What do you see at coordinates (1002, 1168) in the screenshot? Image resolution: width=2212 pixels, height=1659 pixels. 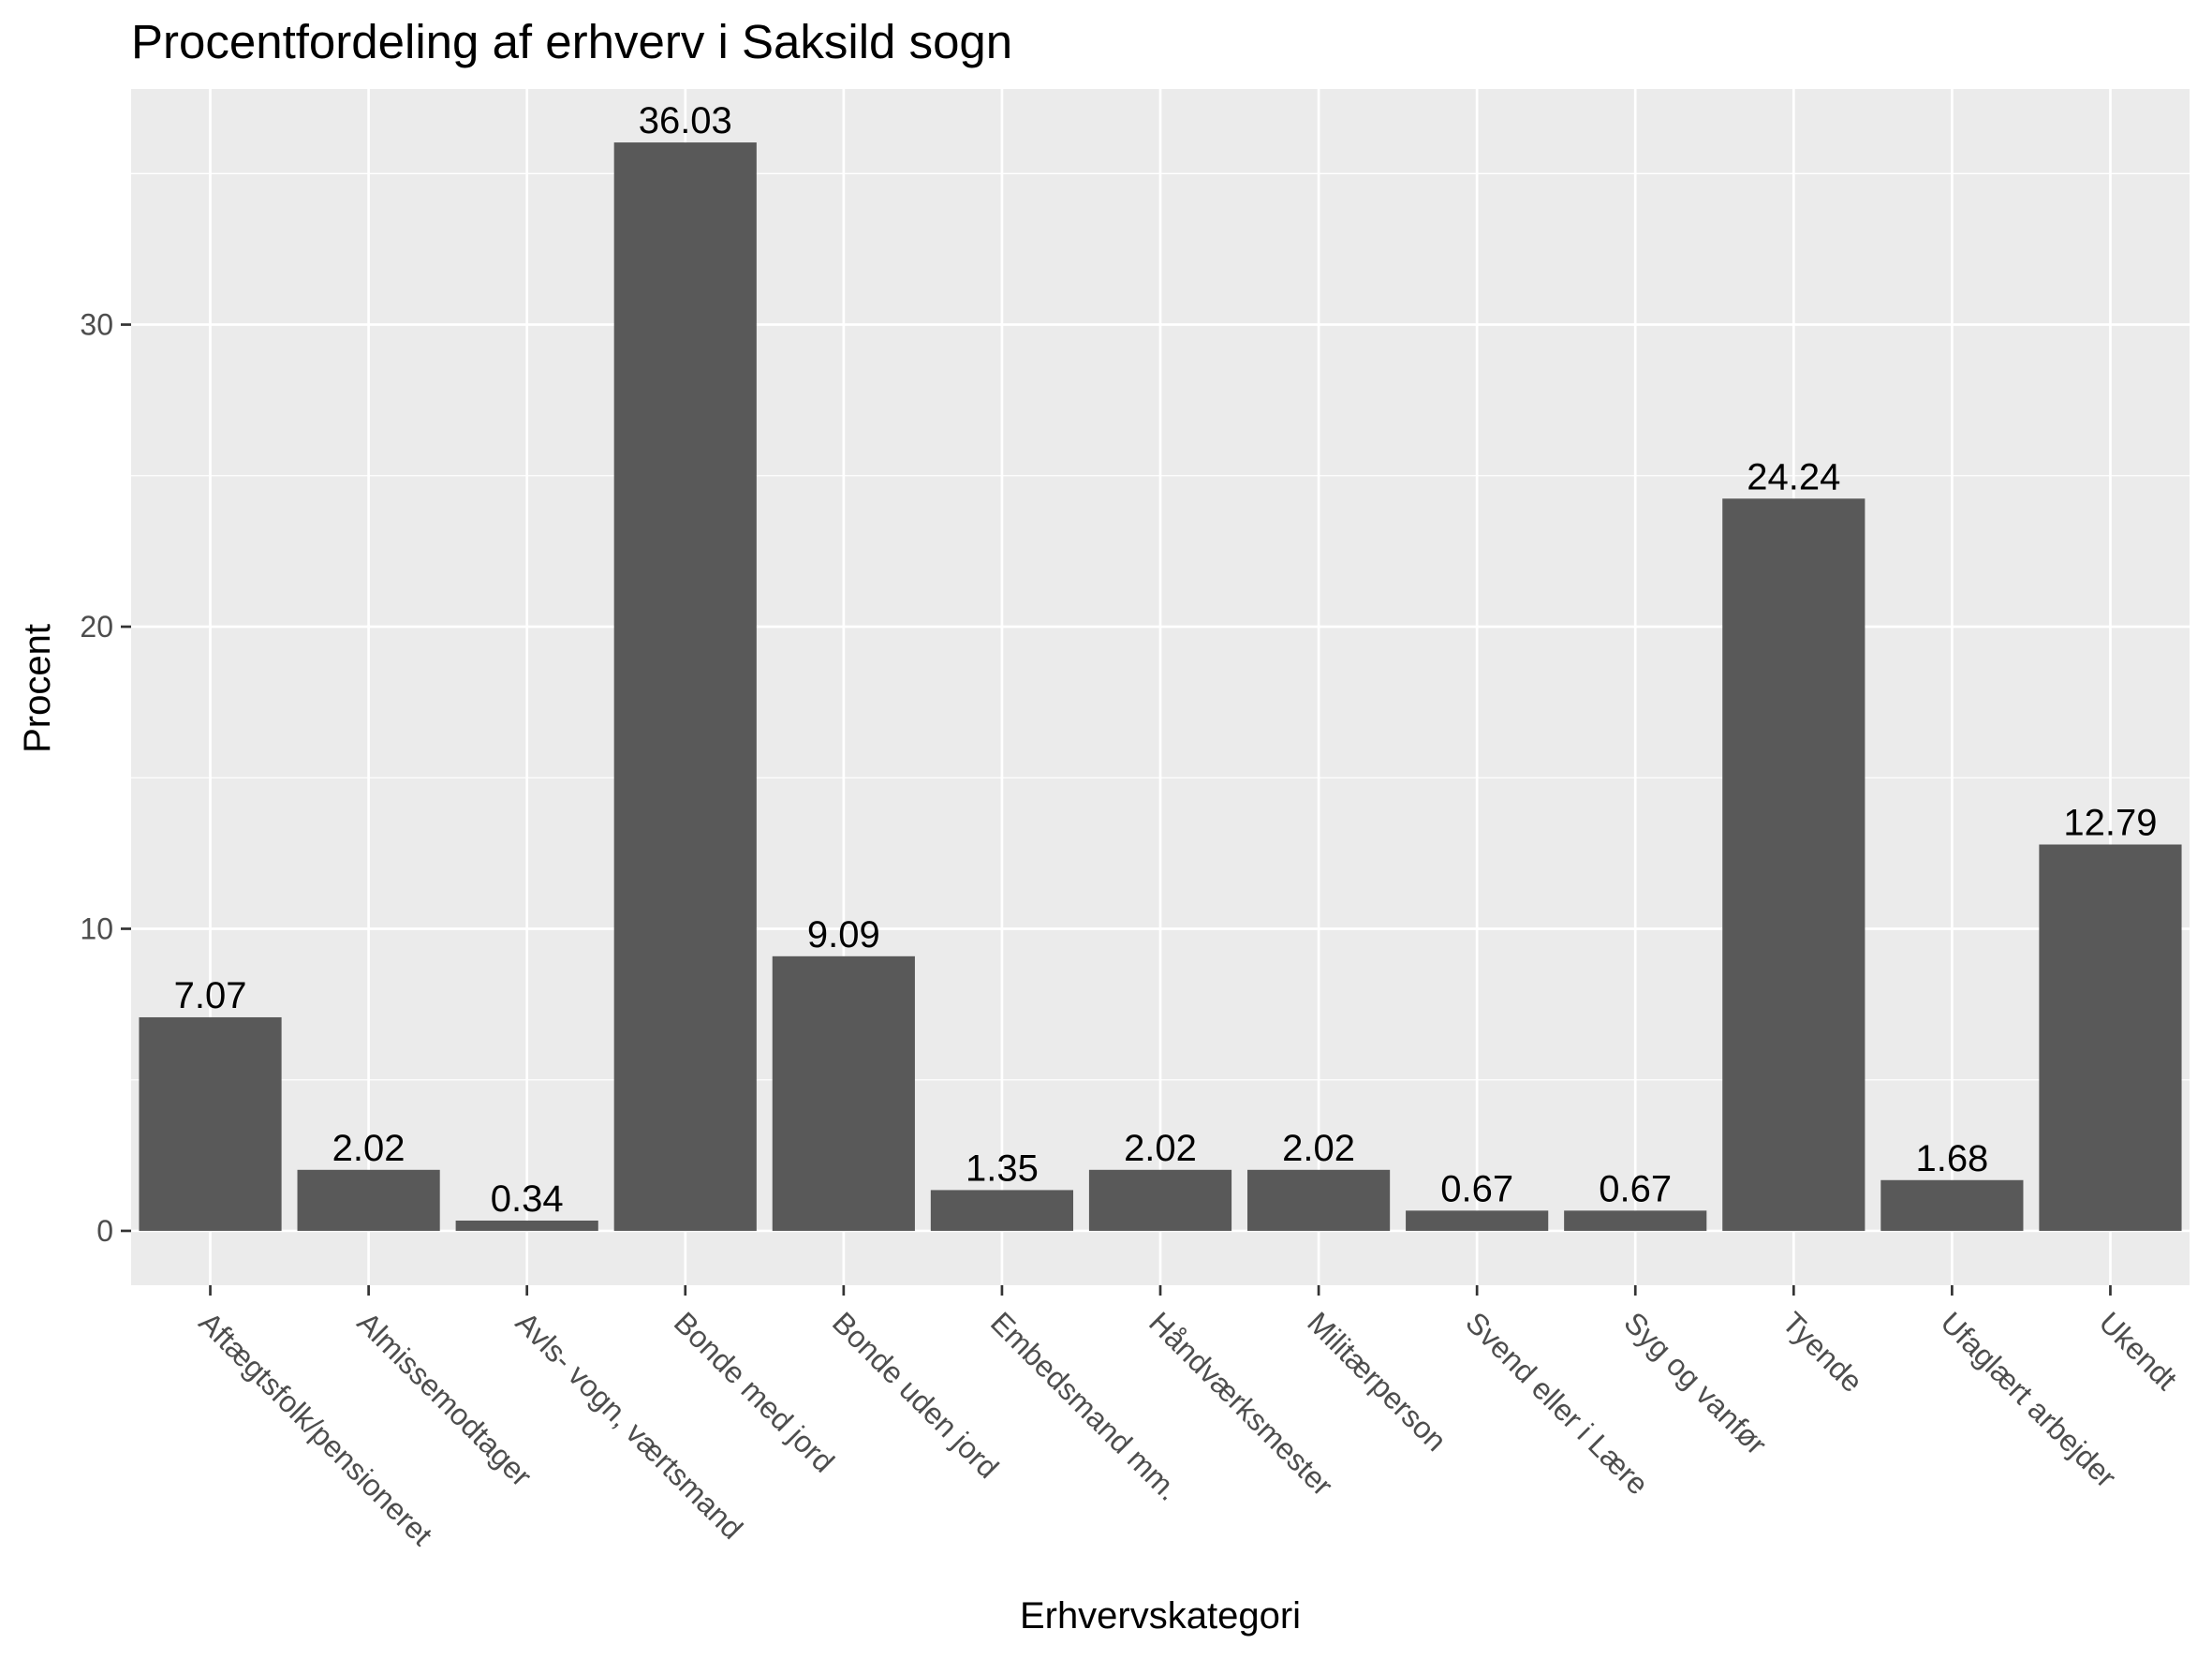 I see `bar-value-label: 1.35` at bounding box center [1002, 1168].